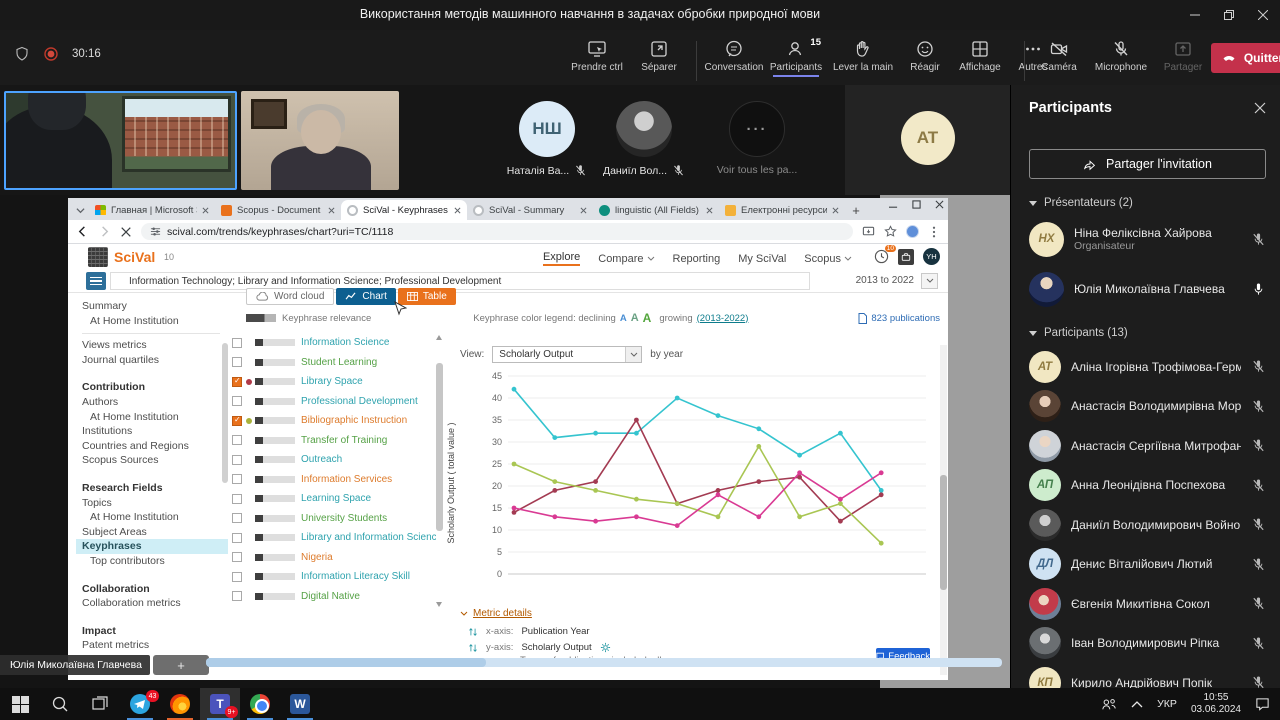 This screenshot has width=1280, height=720. Describe the element at coordinates (906, 256) in the screenshot. I see `briefcase-icon` at that location.